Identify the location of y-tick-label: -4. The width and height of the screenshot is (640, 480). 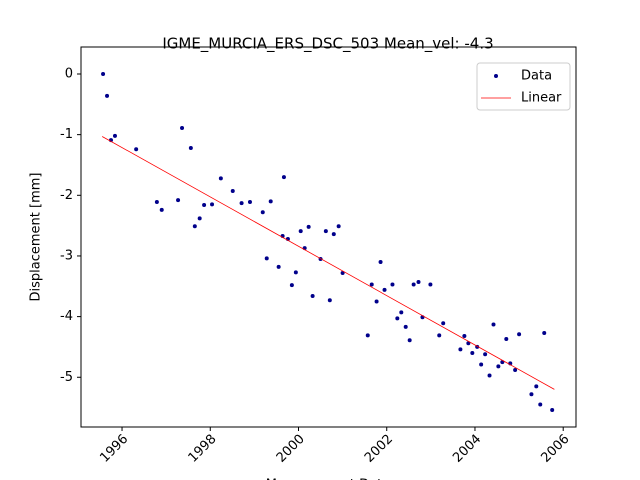
(66, 316).